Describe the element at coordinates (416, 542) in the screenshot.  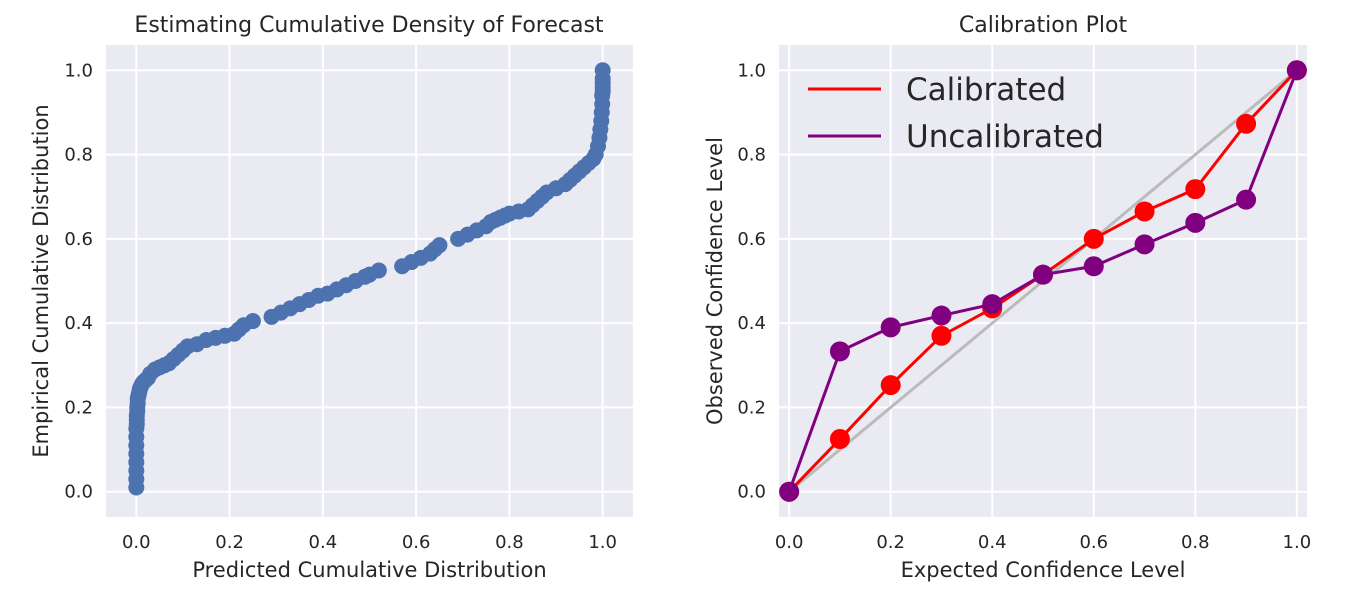
I see `cdf-x-tick-label: 0.6` at that location.